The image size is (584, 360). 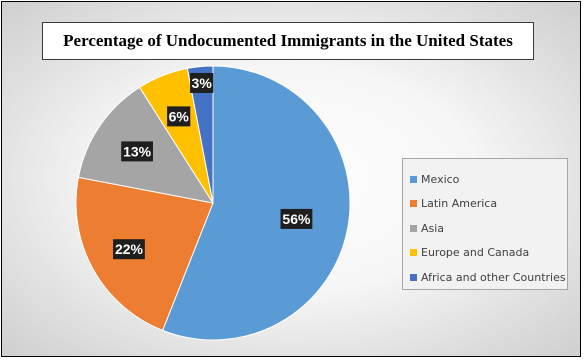 I want to click on data-label-africa-other: 3%, so click(x=202, y=82).